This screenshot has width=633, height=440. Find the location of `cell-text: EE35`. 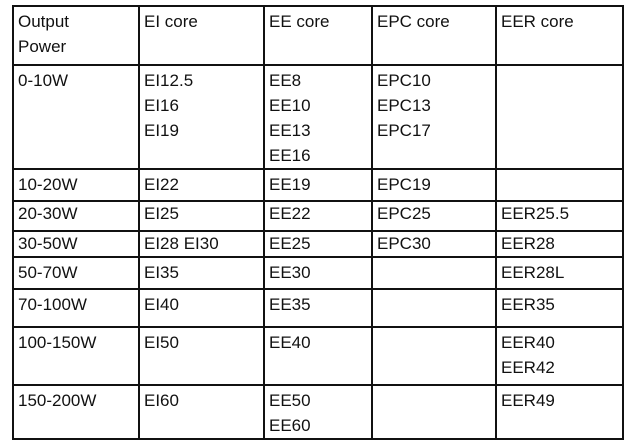

cell-text: EE35 is located at coordinates (290, 304).